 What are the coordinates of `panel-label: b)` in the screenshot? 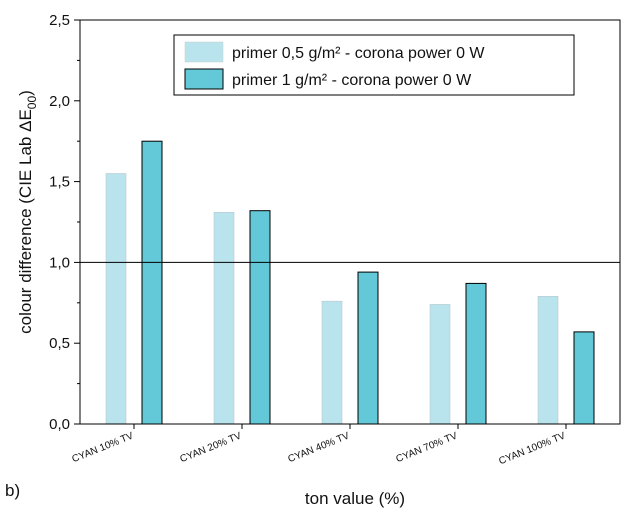 It's located at (12, 490).